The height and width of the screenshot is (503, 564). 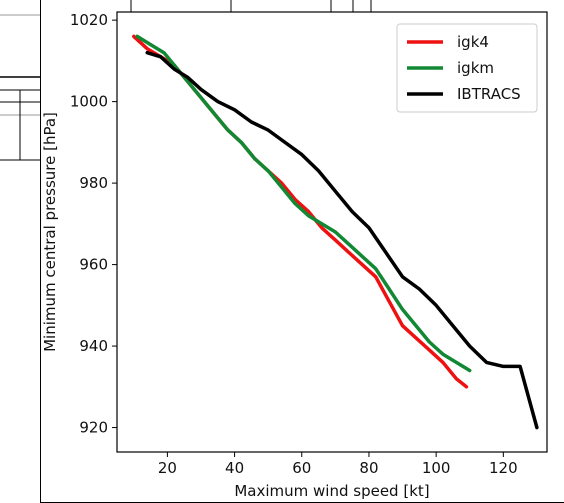 What do you see at coordinates (167, 468) in the screenshot?
I see `x-tick-label: 20` at bounding box center [167, 468].